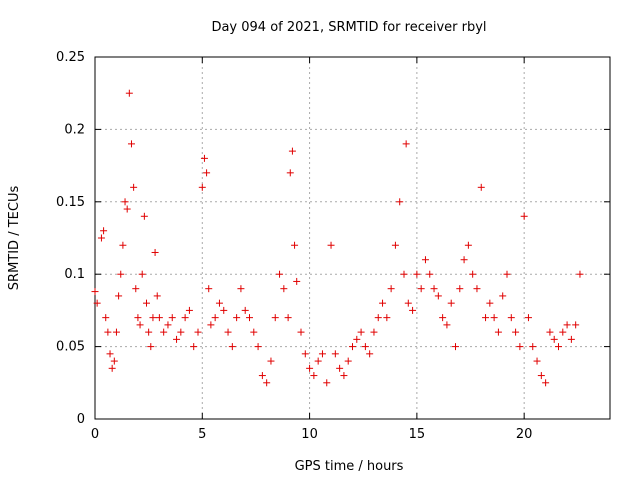 This screenshot has width=640, height=480. Describe the element at coordinates (349, 466) in the screenshot. I see `x-axis-label: GPS time / hours` at that location.